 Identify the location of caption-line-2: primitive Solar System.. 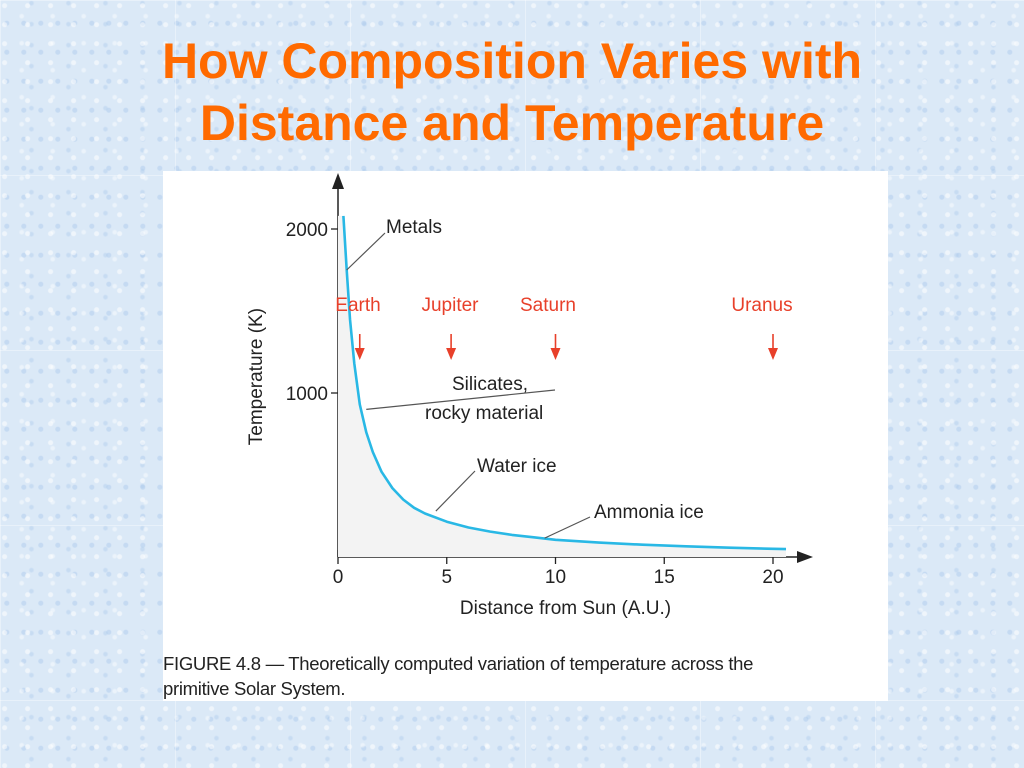
(254, 688).